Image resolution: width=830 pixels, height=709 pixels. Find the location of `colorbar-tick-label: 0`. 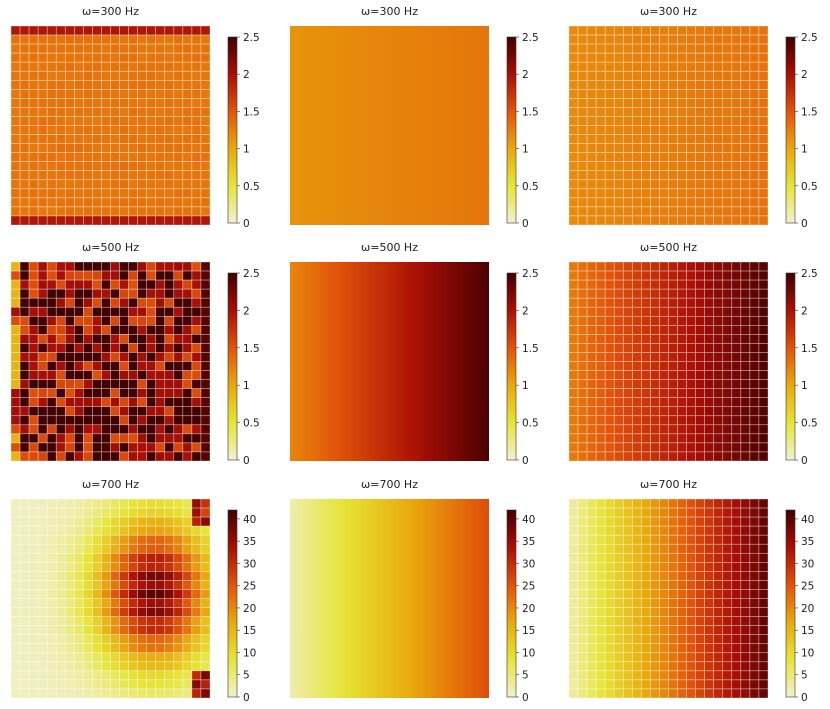

colorbar-tick-label: 0 is located at coordinates (804, 698).